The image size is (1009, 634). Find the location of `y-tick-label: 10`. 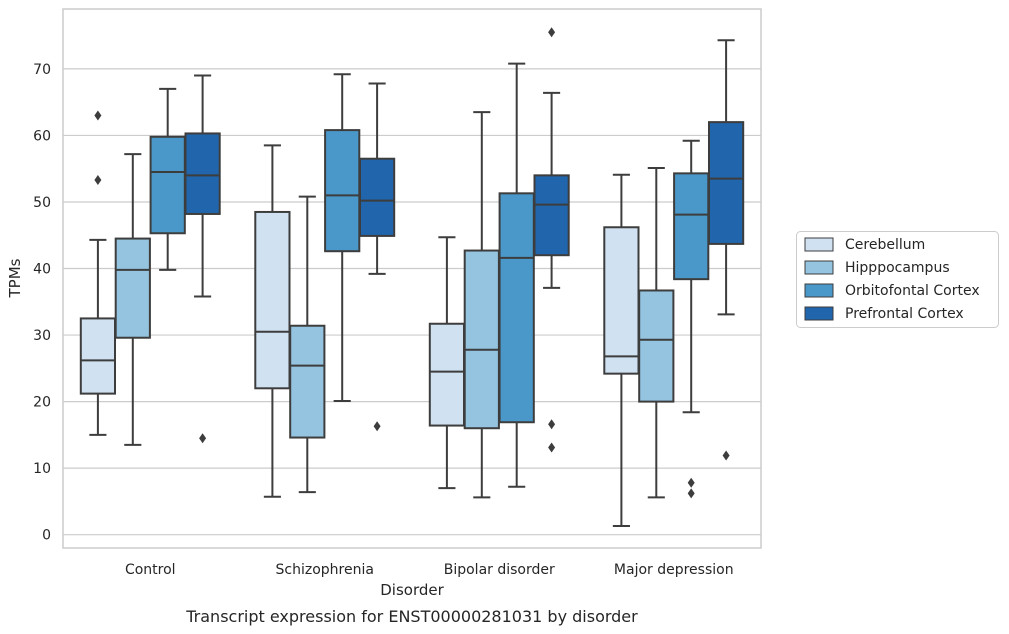

y-tick-label: 10 is located at coordinates (42, 469).